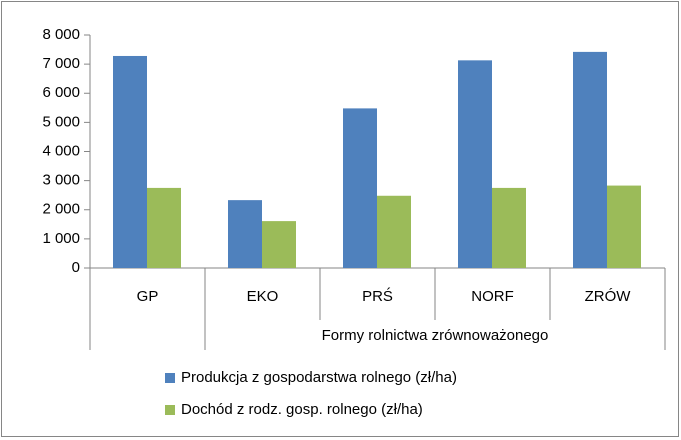  What do you see at coordinates (61, 92) in the screenshot?
I see `y-tick-label: 6 000` at bounding box center [61, 92].